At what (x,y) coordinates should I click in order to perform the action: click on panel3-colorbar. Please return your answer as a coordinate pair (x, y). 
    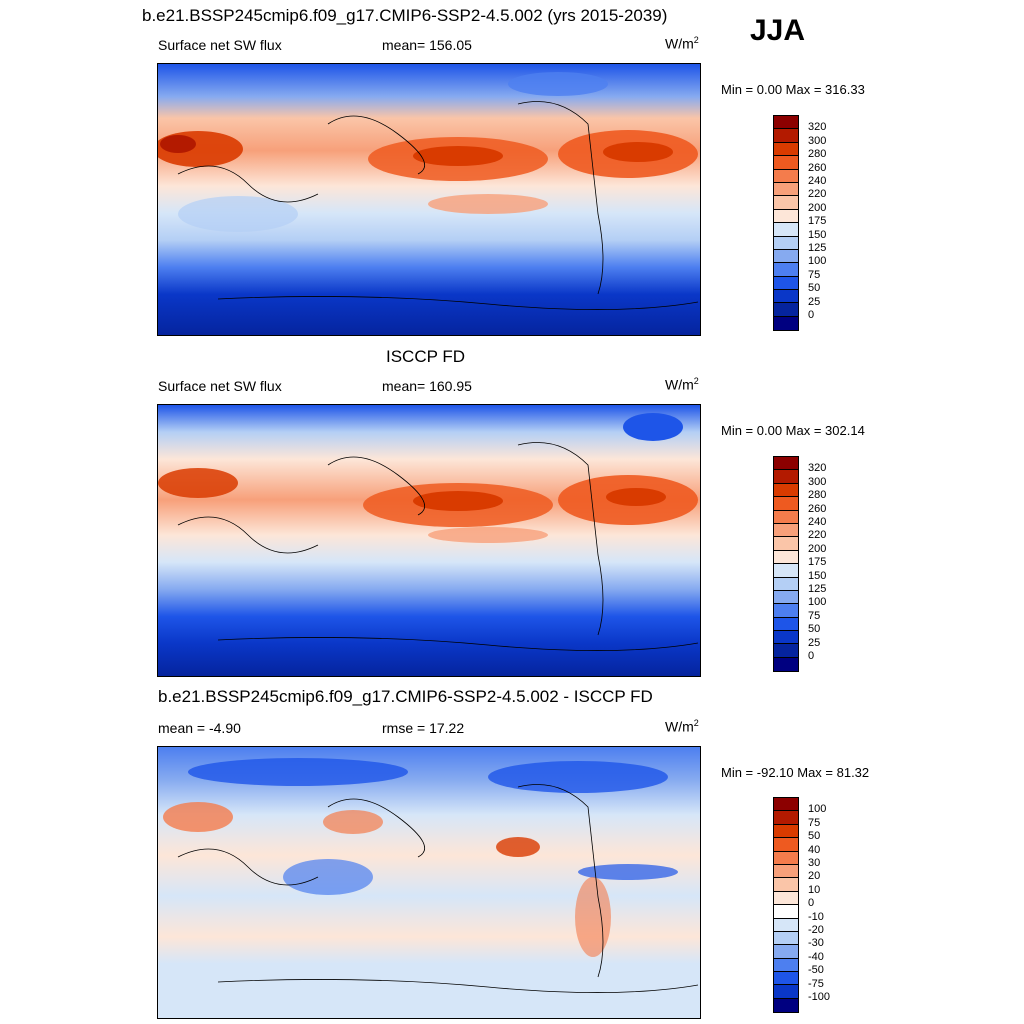
    Looking at the image, I should click on (786, 905).